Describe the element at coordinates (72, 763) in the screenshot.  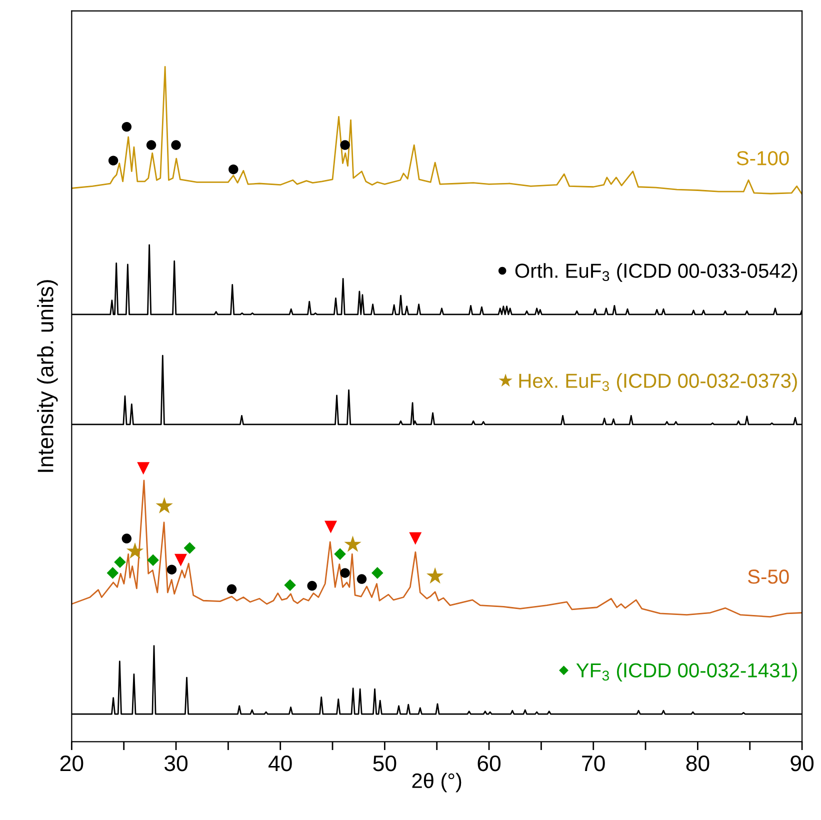
I see `x-tick-label: 20` at that location.